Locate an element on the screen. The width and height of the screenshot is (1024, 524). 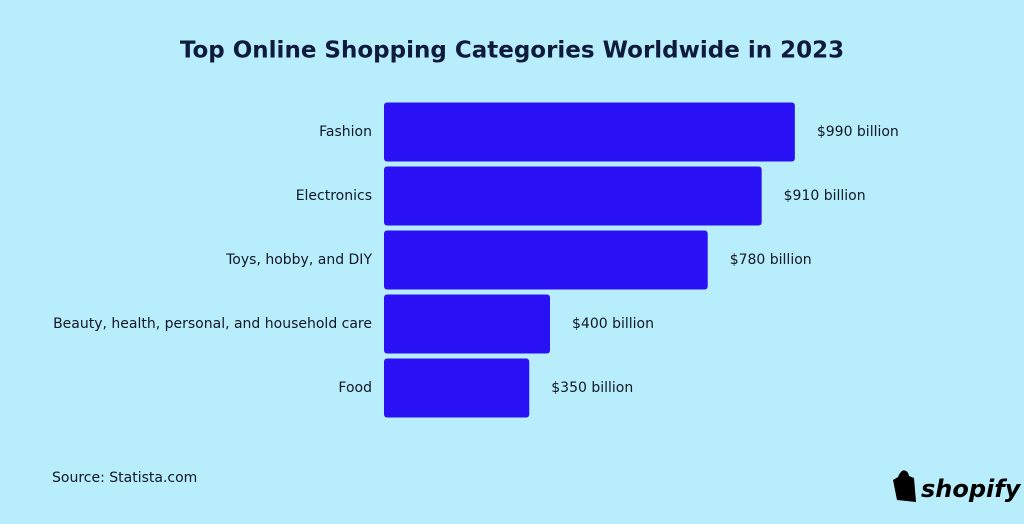
shopify-logo: shopify is located at coordinates (957, 486).